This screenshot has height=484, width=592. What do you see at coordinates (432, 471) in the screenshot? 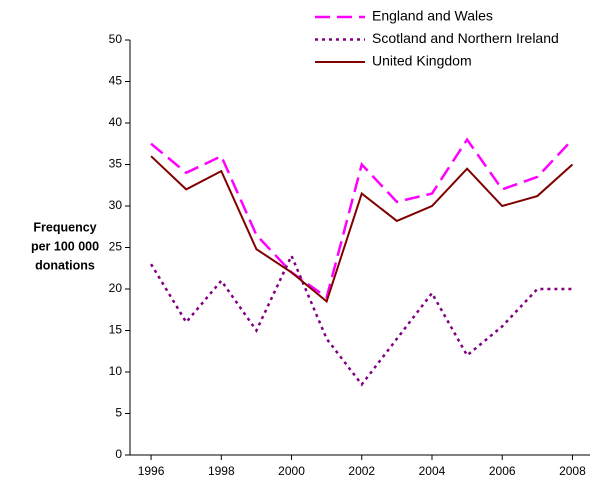
I see `x-tick-label: 2004` at bounding box center [432, 471].